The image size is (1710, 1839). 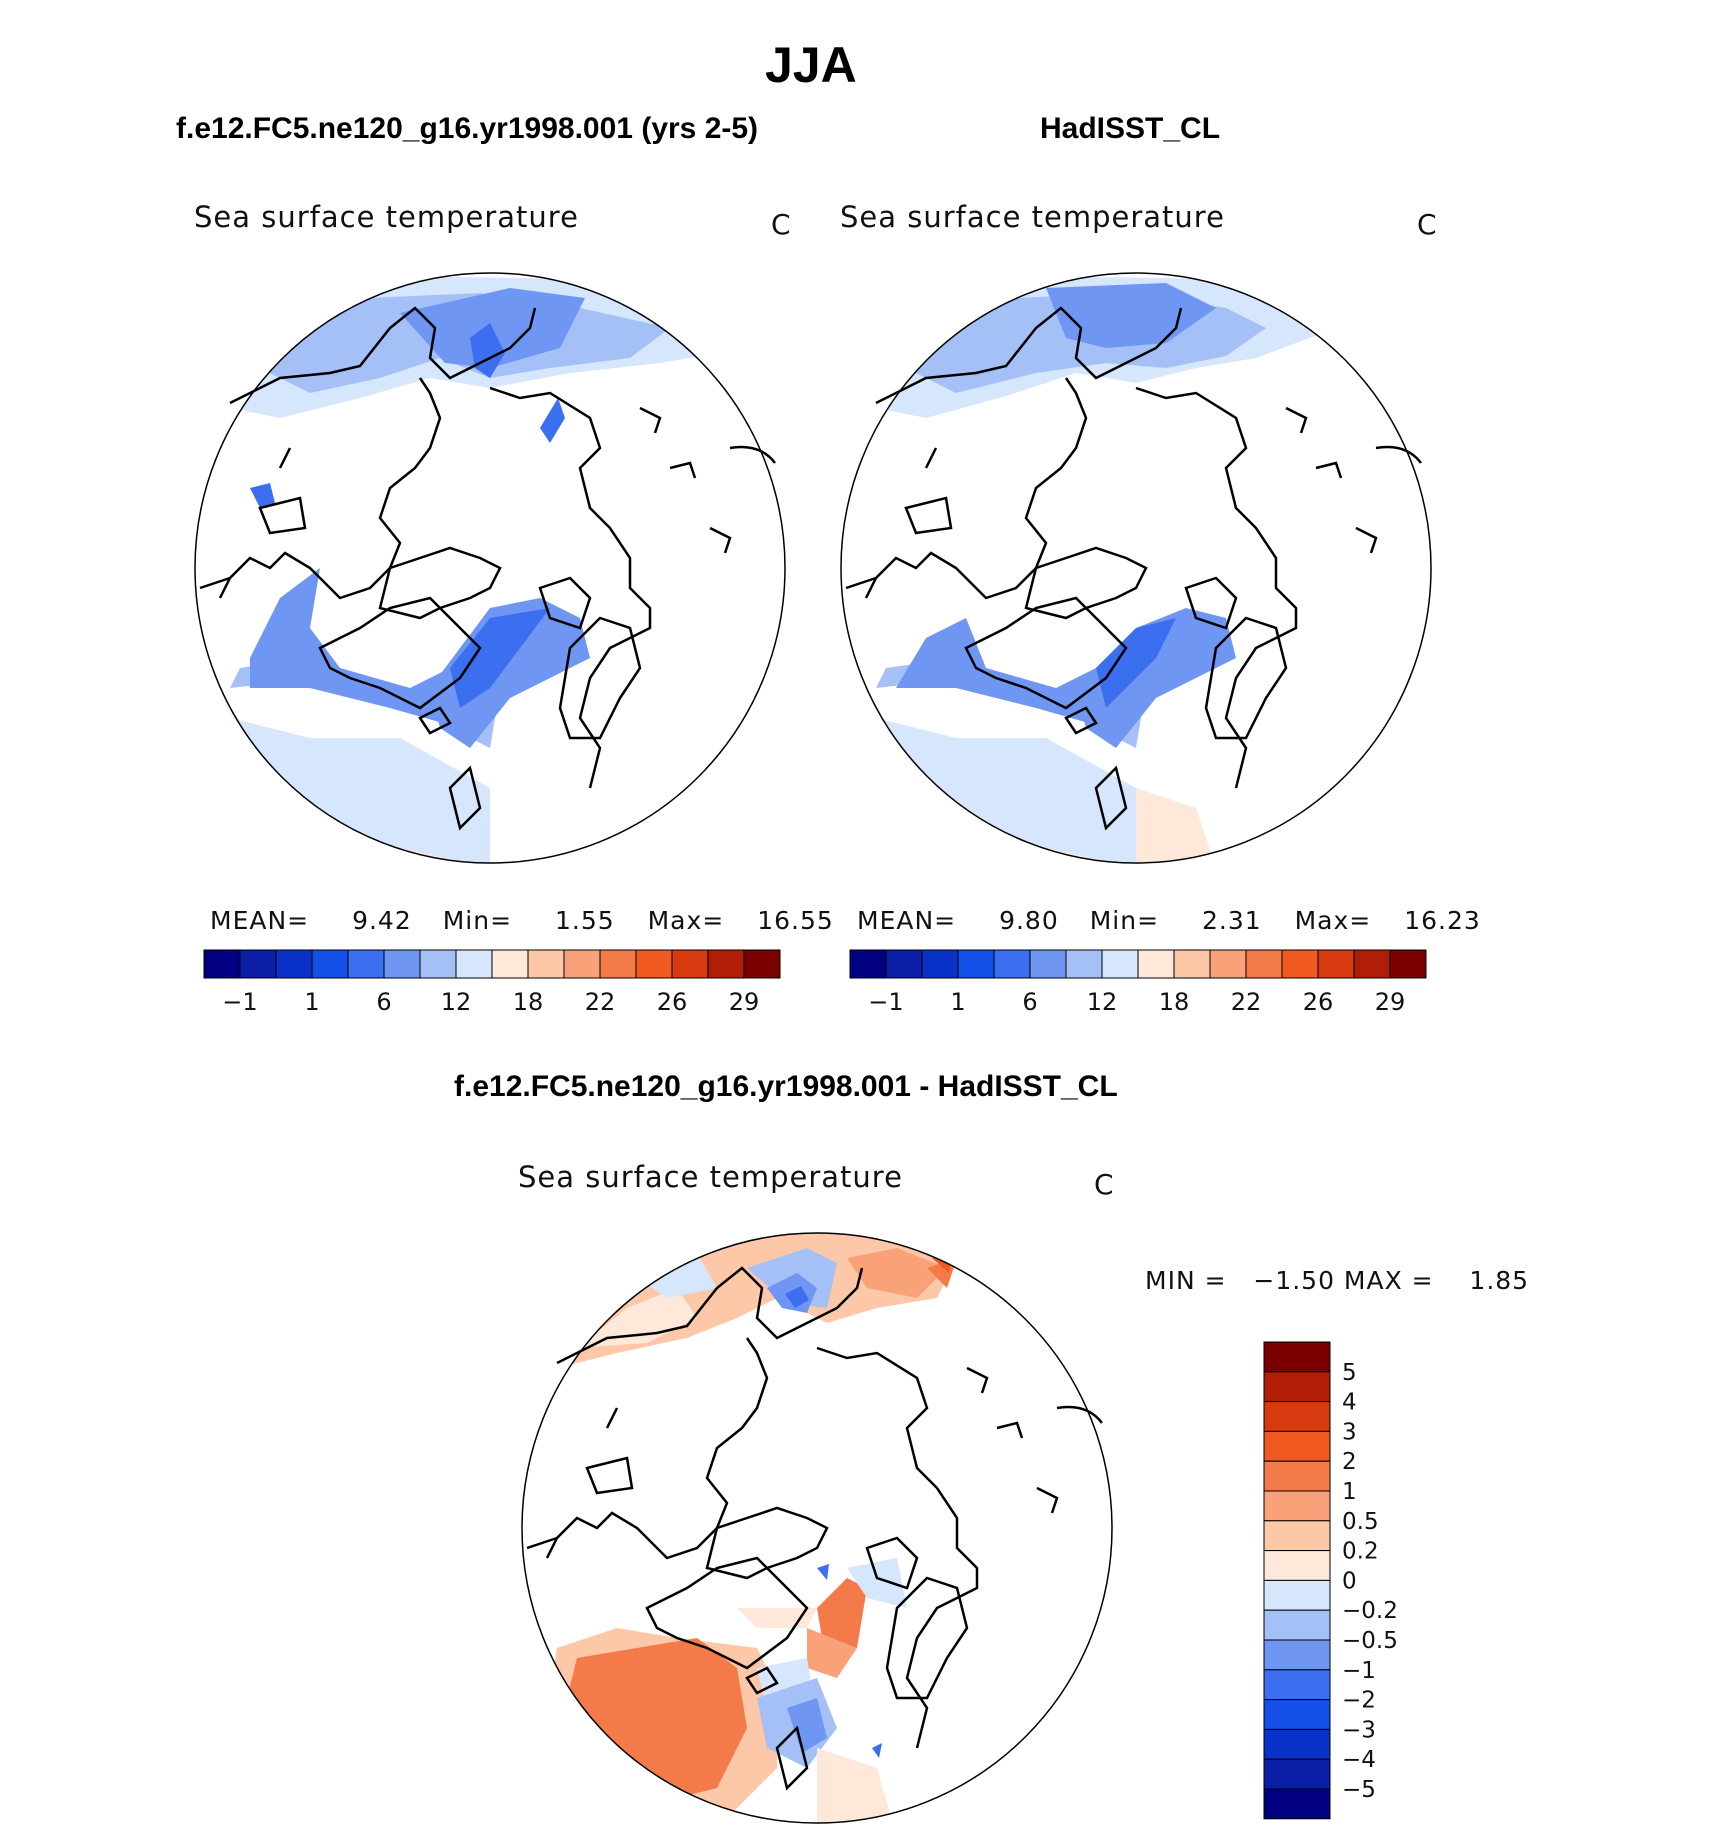 I want to click on diff-coastlines, so click(x=814, y=1528).